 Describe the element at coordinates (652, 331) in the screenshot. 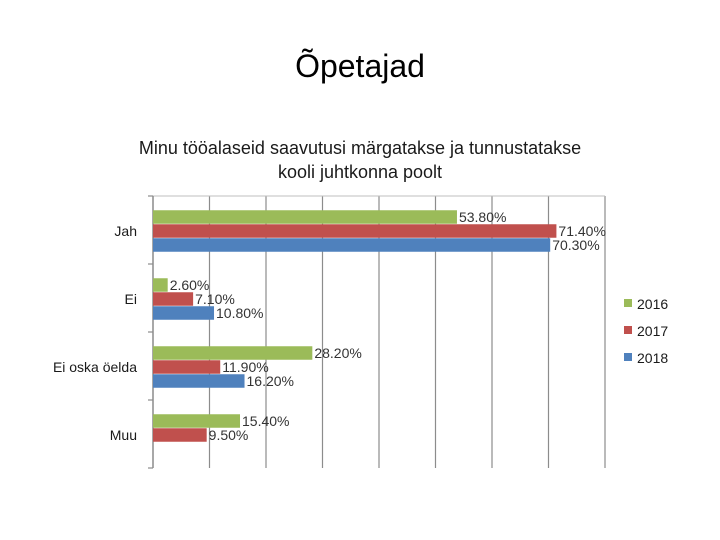

I see `legend-label: 2017` at that location.